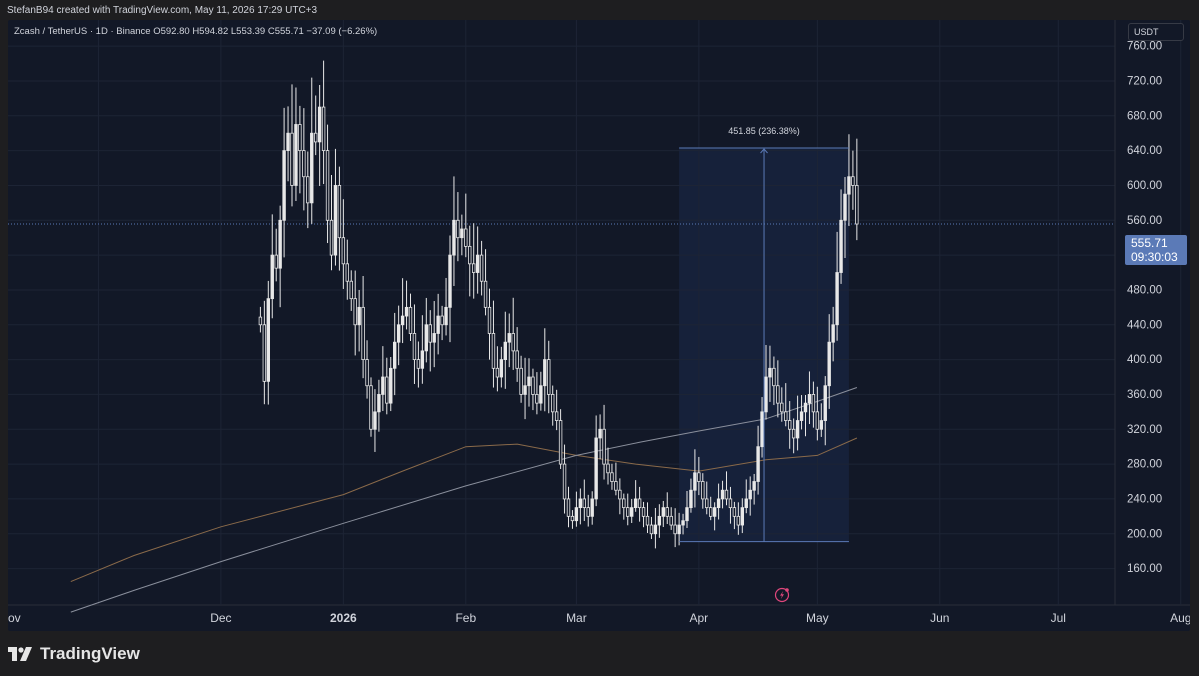  What do you see at coordinates (1144, 360) in the screenshot?
I see `y-tick-label: 400.00` at bounding box center [1144, 360].